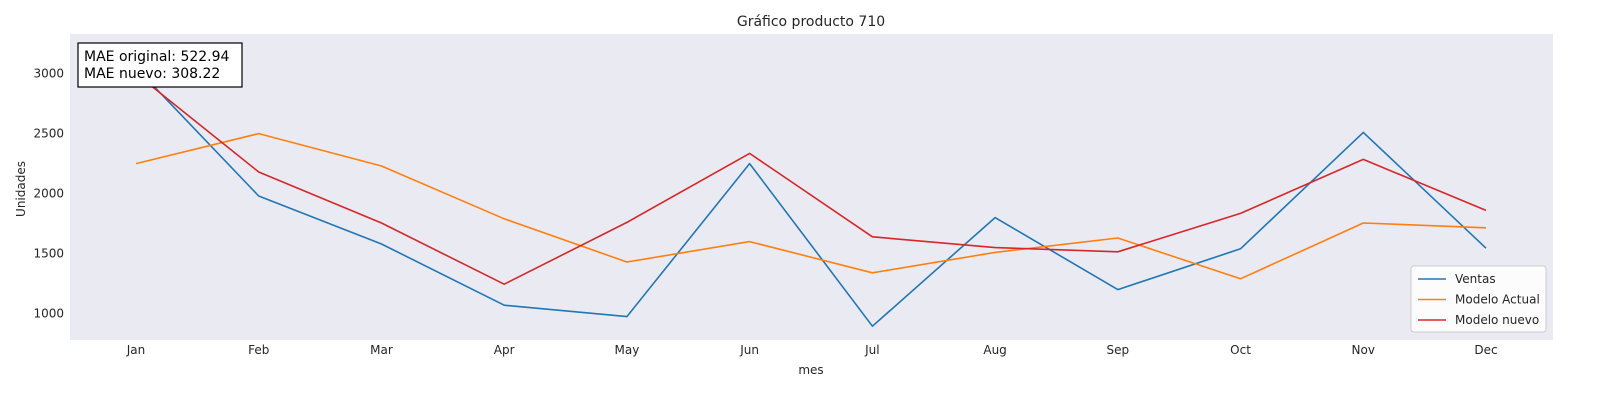  I want to click on legend-label: Modelo Actual, so click(1497, 300).